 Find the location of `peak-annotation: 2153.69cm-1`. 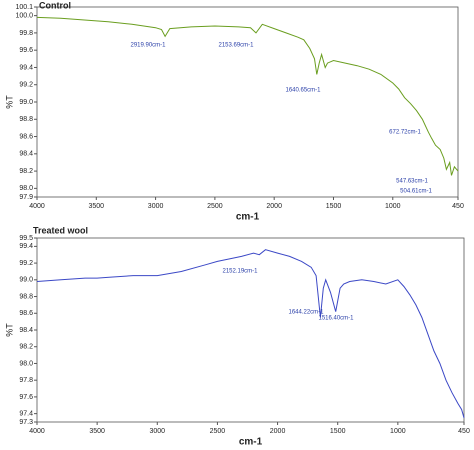

peak-annotation: 2153.69cm-1 is located at coordinates (236, 46).